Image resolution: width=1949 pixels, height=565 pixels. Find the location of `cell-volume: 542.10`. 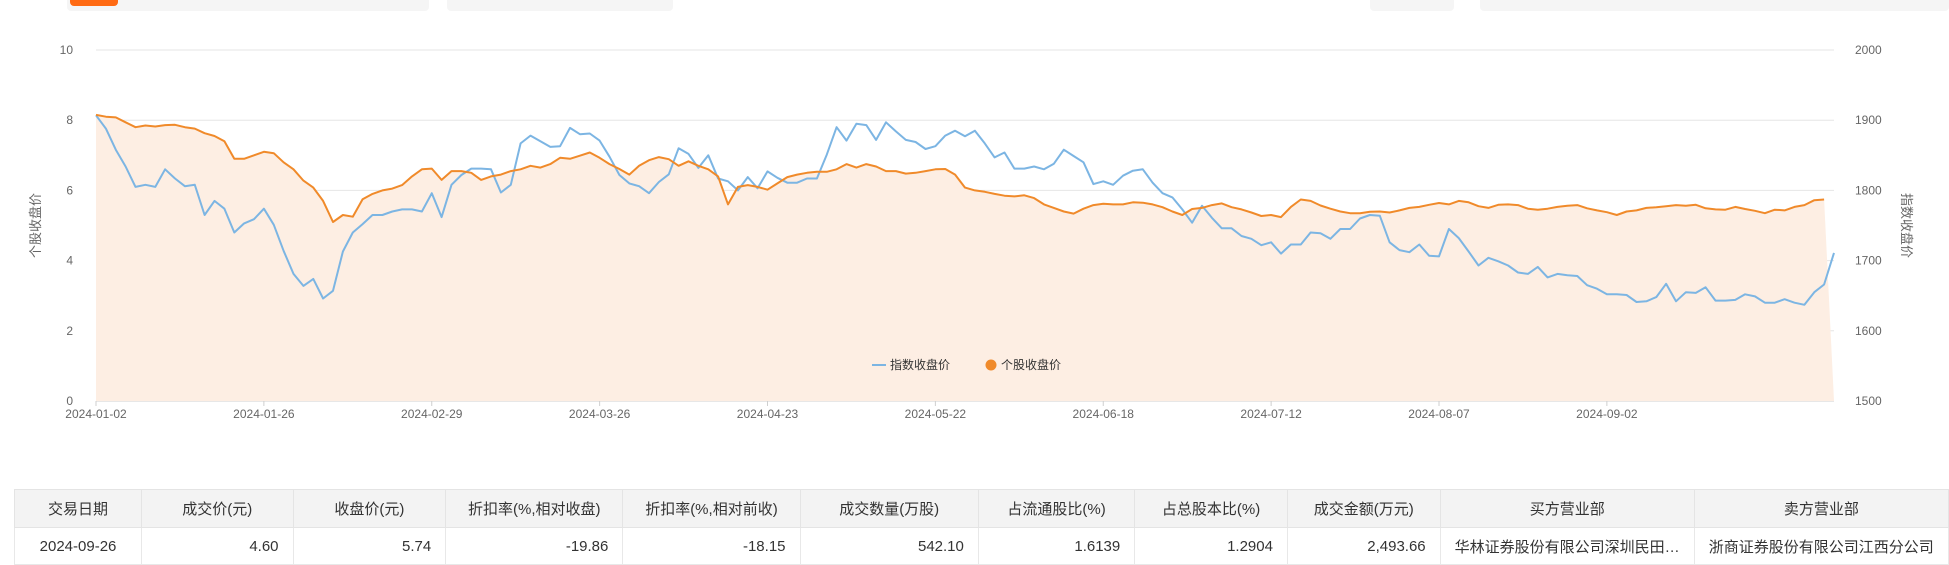

cell-volume: 542.10 is located at coordinates (889, 546).